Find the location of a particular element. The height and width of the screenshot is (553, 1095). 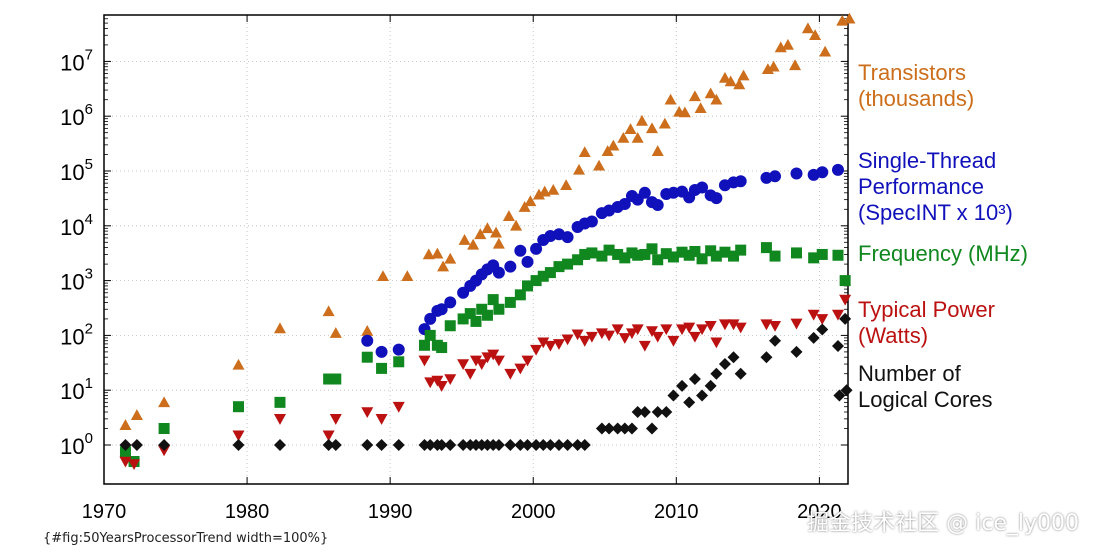

x-tick-label: 1980 is located at coordinates (247, 512).